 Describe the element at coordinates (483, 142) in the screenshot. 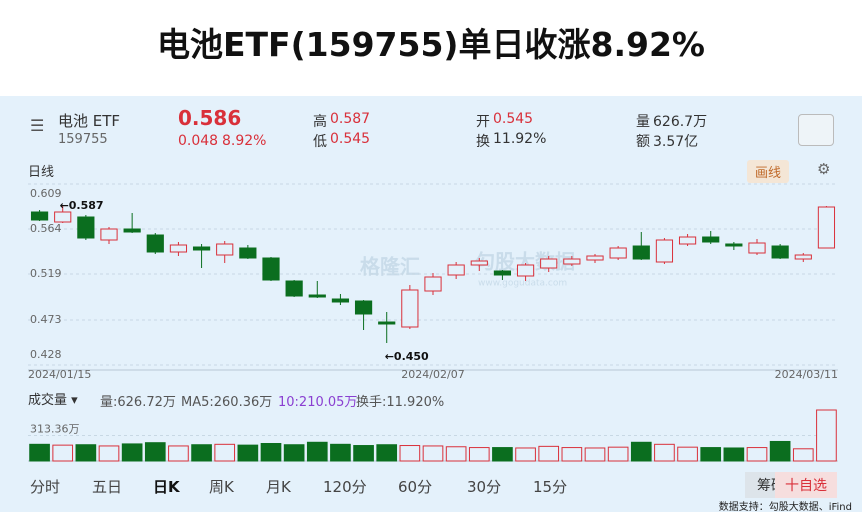

I see `turnover-label: 换` at that location.